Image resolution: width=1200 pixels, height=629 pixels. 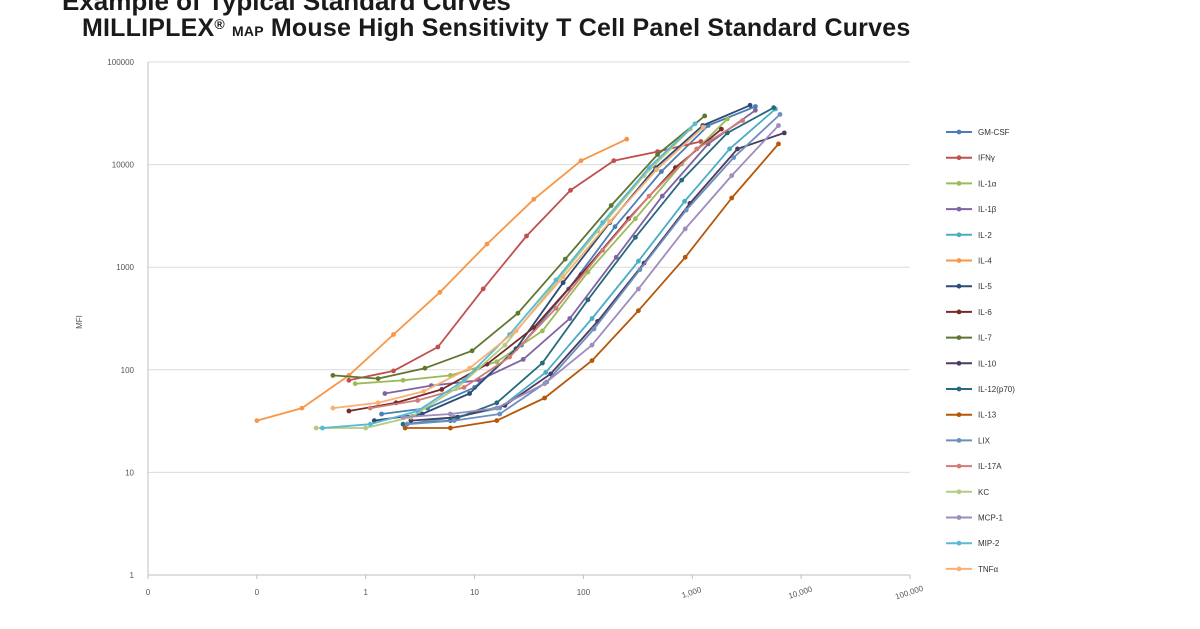 What do you see at coordinates (123, 165) in the screenshot?
I see `y-tick-label: 10000` at bounding box center [123, 165].